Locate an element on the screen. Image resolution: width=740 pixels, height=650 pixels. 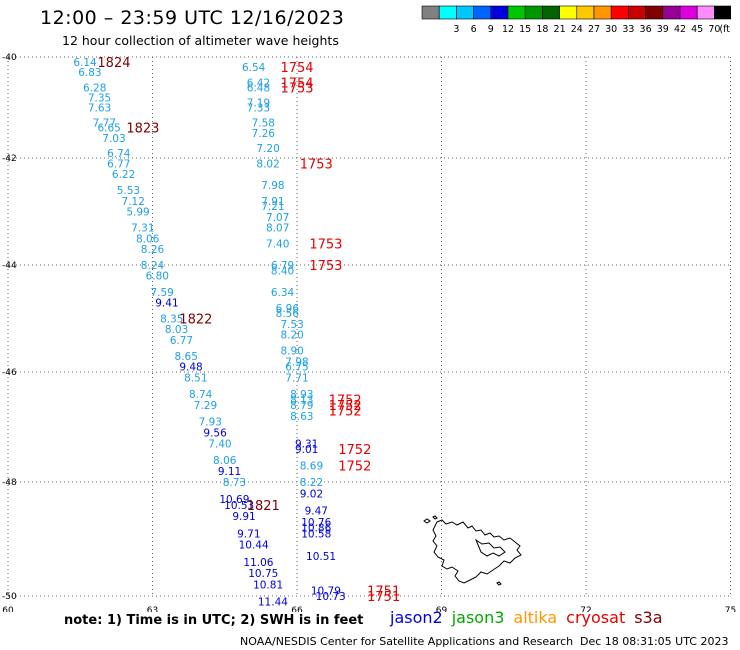
swh-value: 8.51 is located at coordinates (195, 379).